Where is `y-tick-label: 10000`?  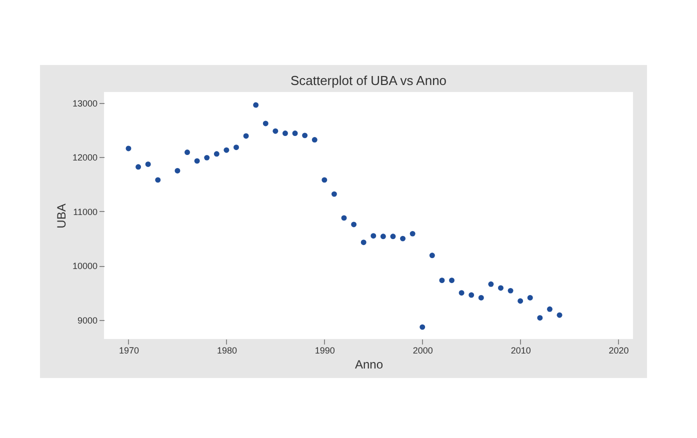 y-tick-label: 10000 is located at coordinates (85, 266).